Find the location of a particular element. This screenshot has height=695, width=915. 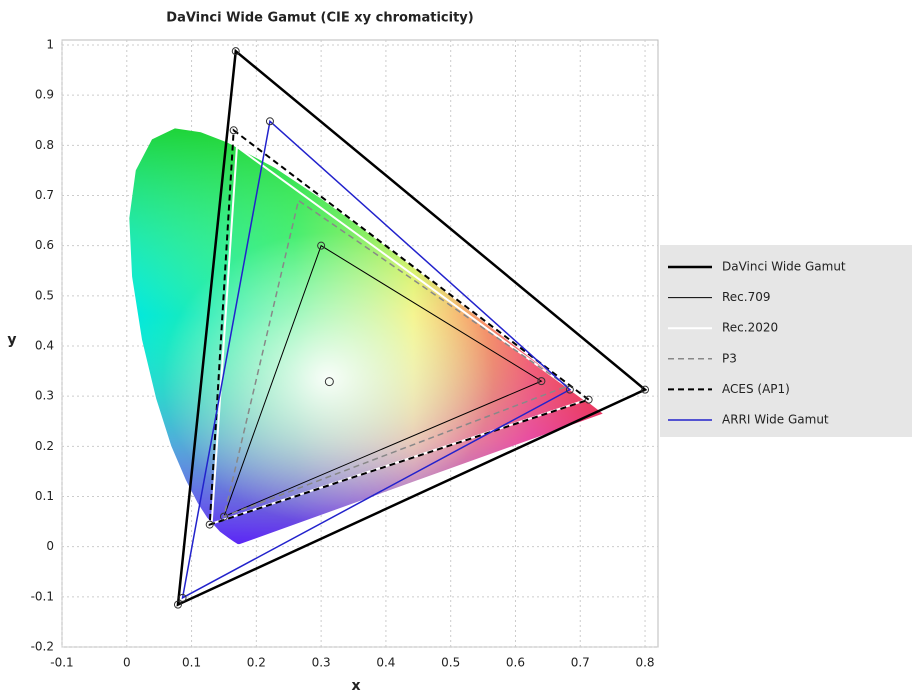

legend-box is located at coordinates (786, 341).